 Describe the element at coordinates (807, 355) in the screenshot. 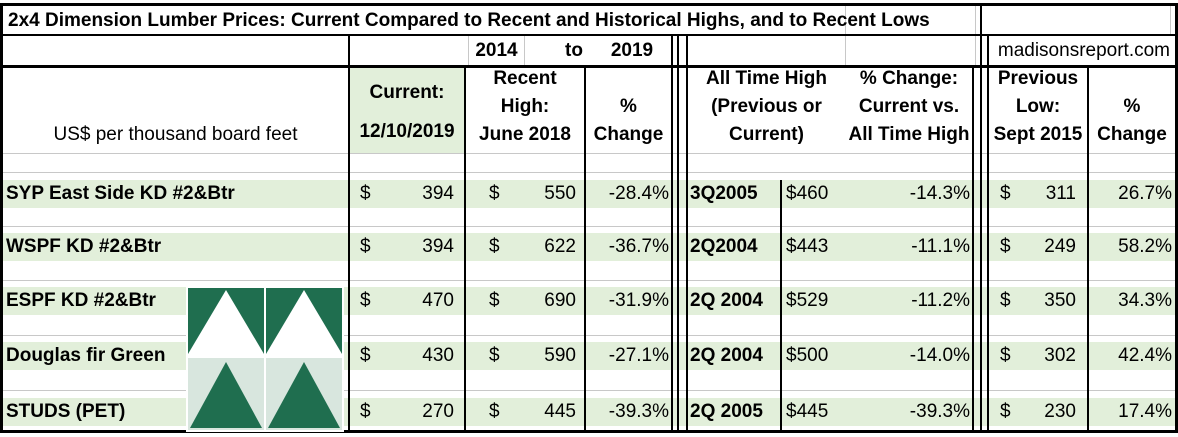

I see `ath-price: $500` at that location.